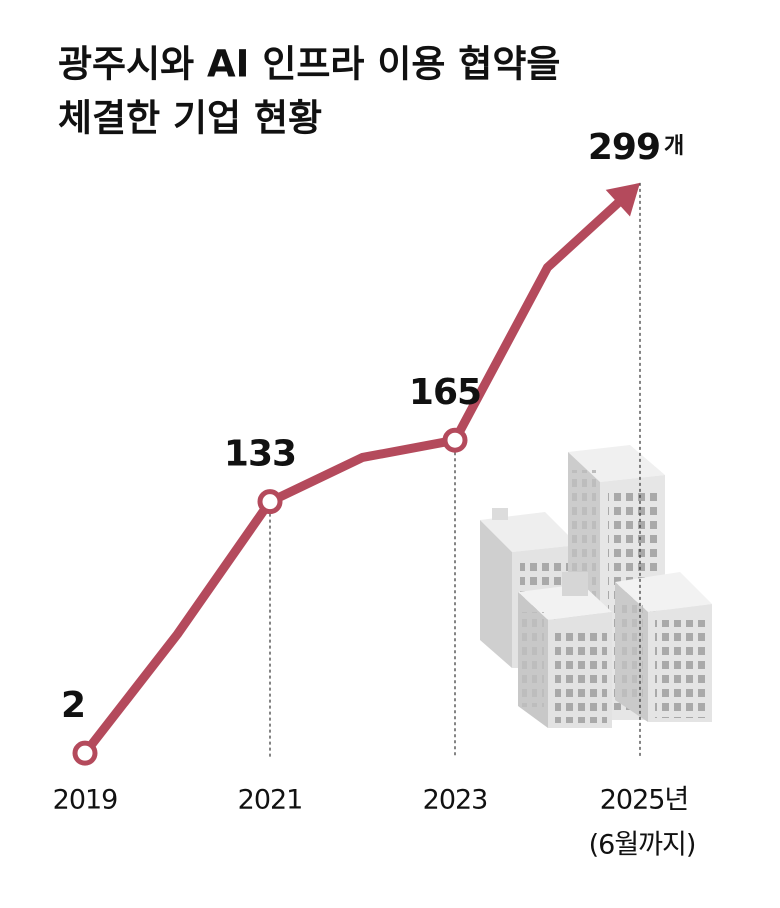  What do you see at coordinates (644, 800) in the screenshot?
I see `x-tick-label: 2025년` at bounding box center [644, 800].